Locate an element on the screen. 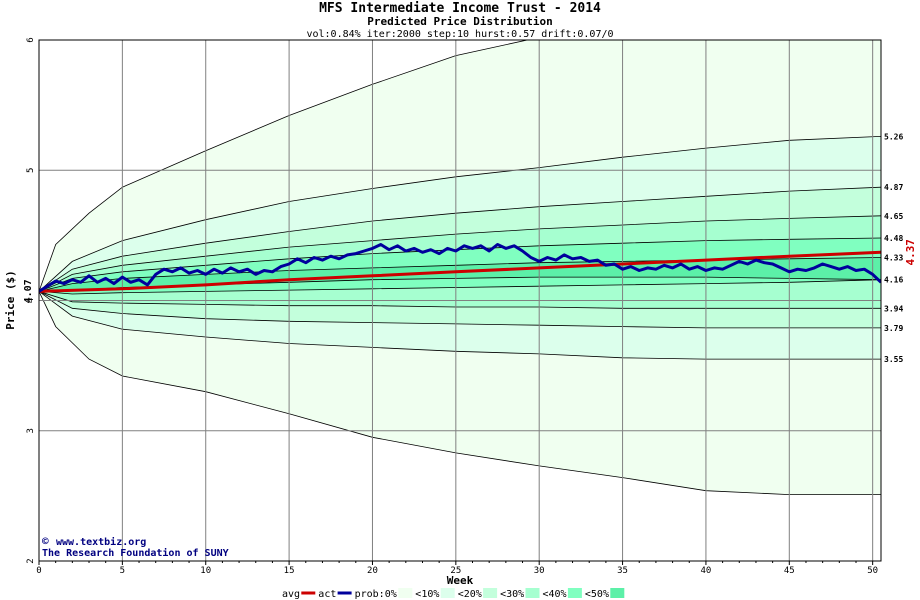  end-avg-label: 4.37 is located at coordinates (910, 252).